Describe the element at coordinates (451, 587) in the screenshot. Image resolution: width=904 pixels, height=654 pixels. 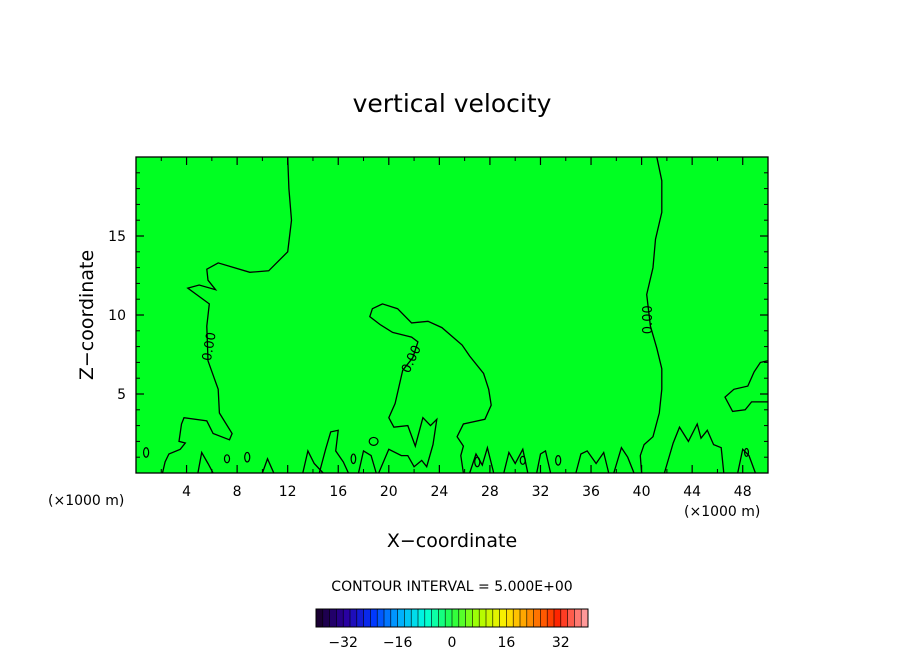
I see `contour-interval-text: CONTOUR INTERVAL = 5.000E+00` at that location.